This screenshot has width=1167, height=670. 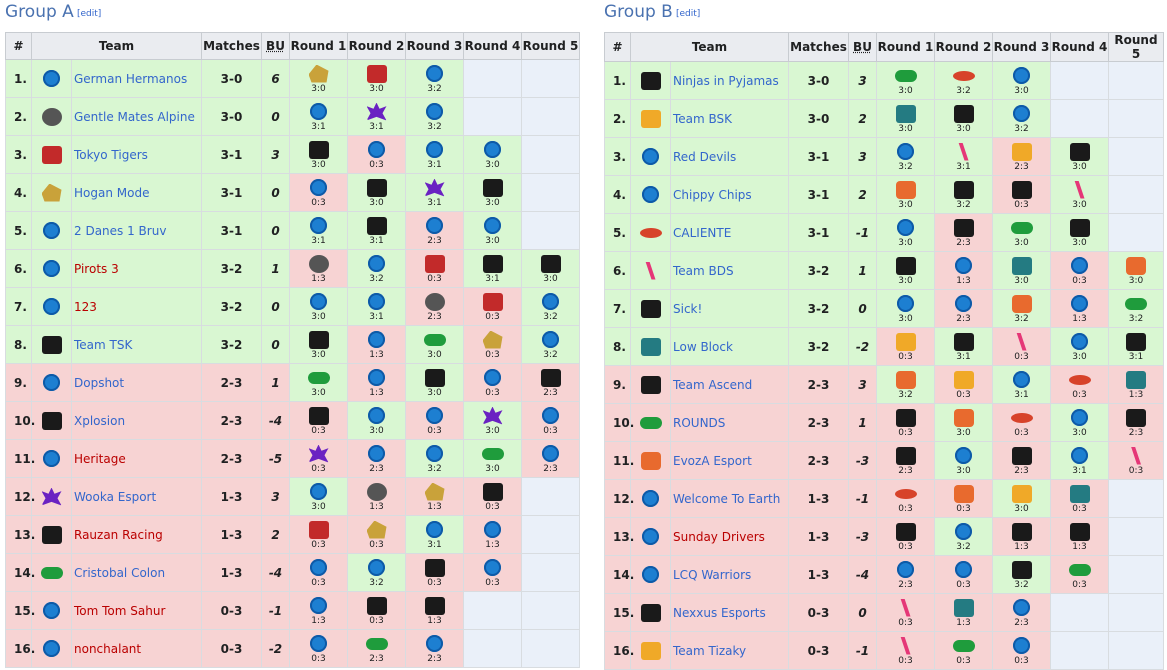 I want to click on team-name-link: Tom Tom Sahur, so click(x=120, y=610).